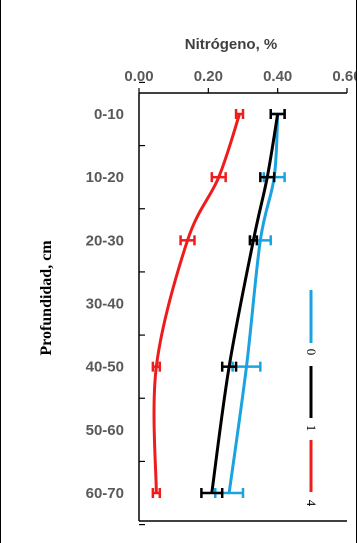 Image resolution: width=357 pixels, height=543 pixels. What do you see at coordinates (311, 503) in the screenshot?
I see `legend-label: 4` at bounding box center [311, 503].